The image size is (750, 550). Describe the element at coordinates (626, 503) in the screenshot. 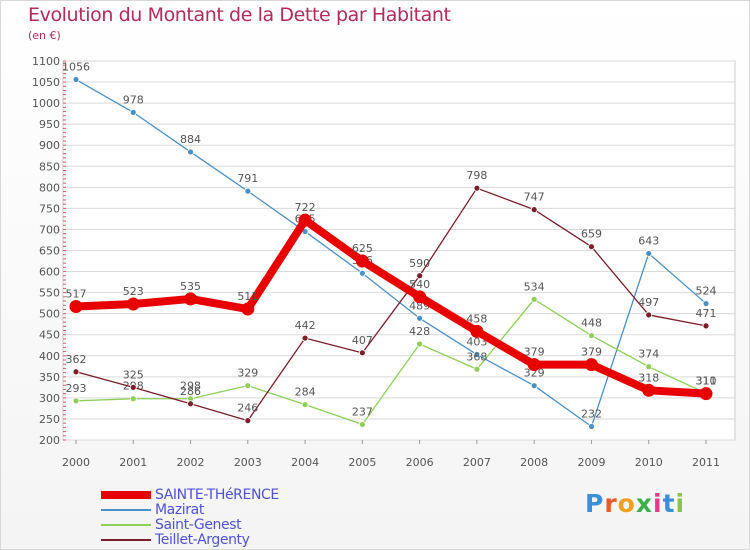

I see `logo-letter: o` at that location.